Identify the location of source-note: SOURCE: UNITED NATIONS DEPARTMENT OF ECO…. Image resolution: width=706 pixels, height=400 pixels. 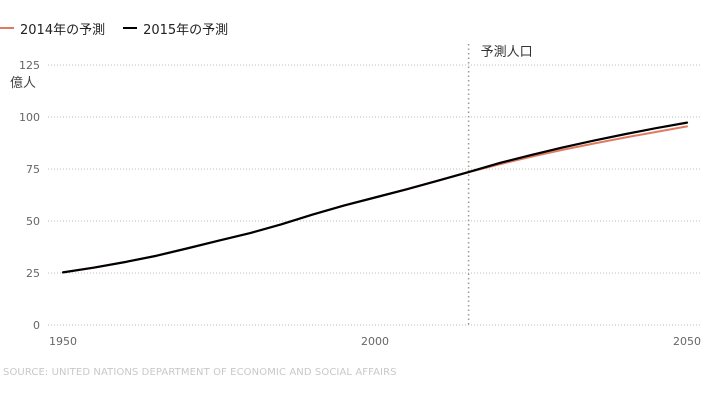
(200, 372).